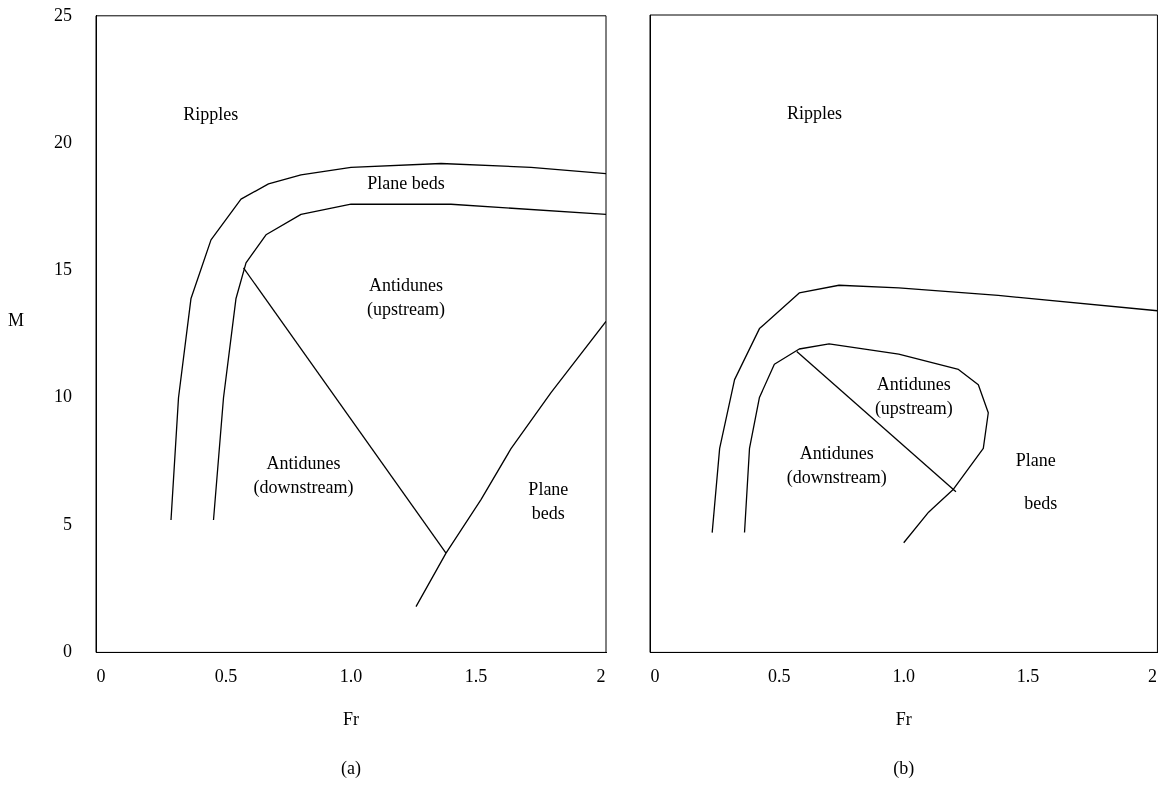  Describe the element at coordinates (63, 141) in the screenshot. I see `y-tick-label: 20` at that location.